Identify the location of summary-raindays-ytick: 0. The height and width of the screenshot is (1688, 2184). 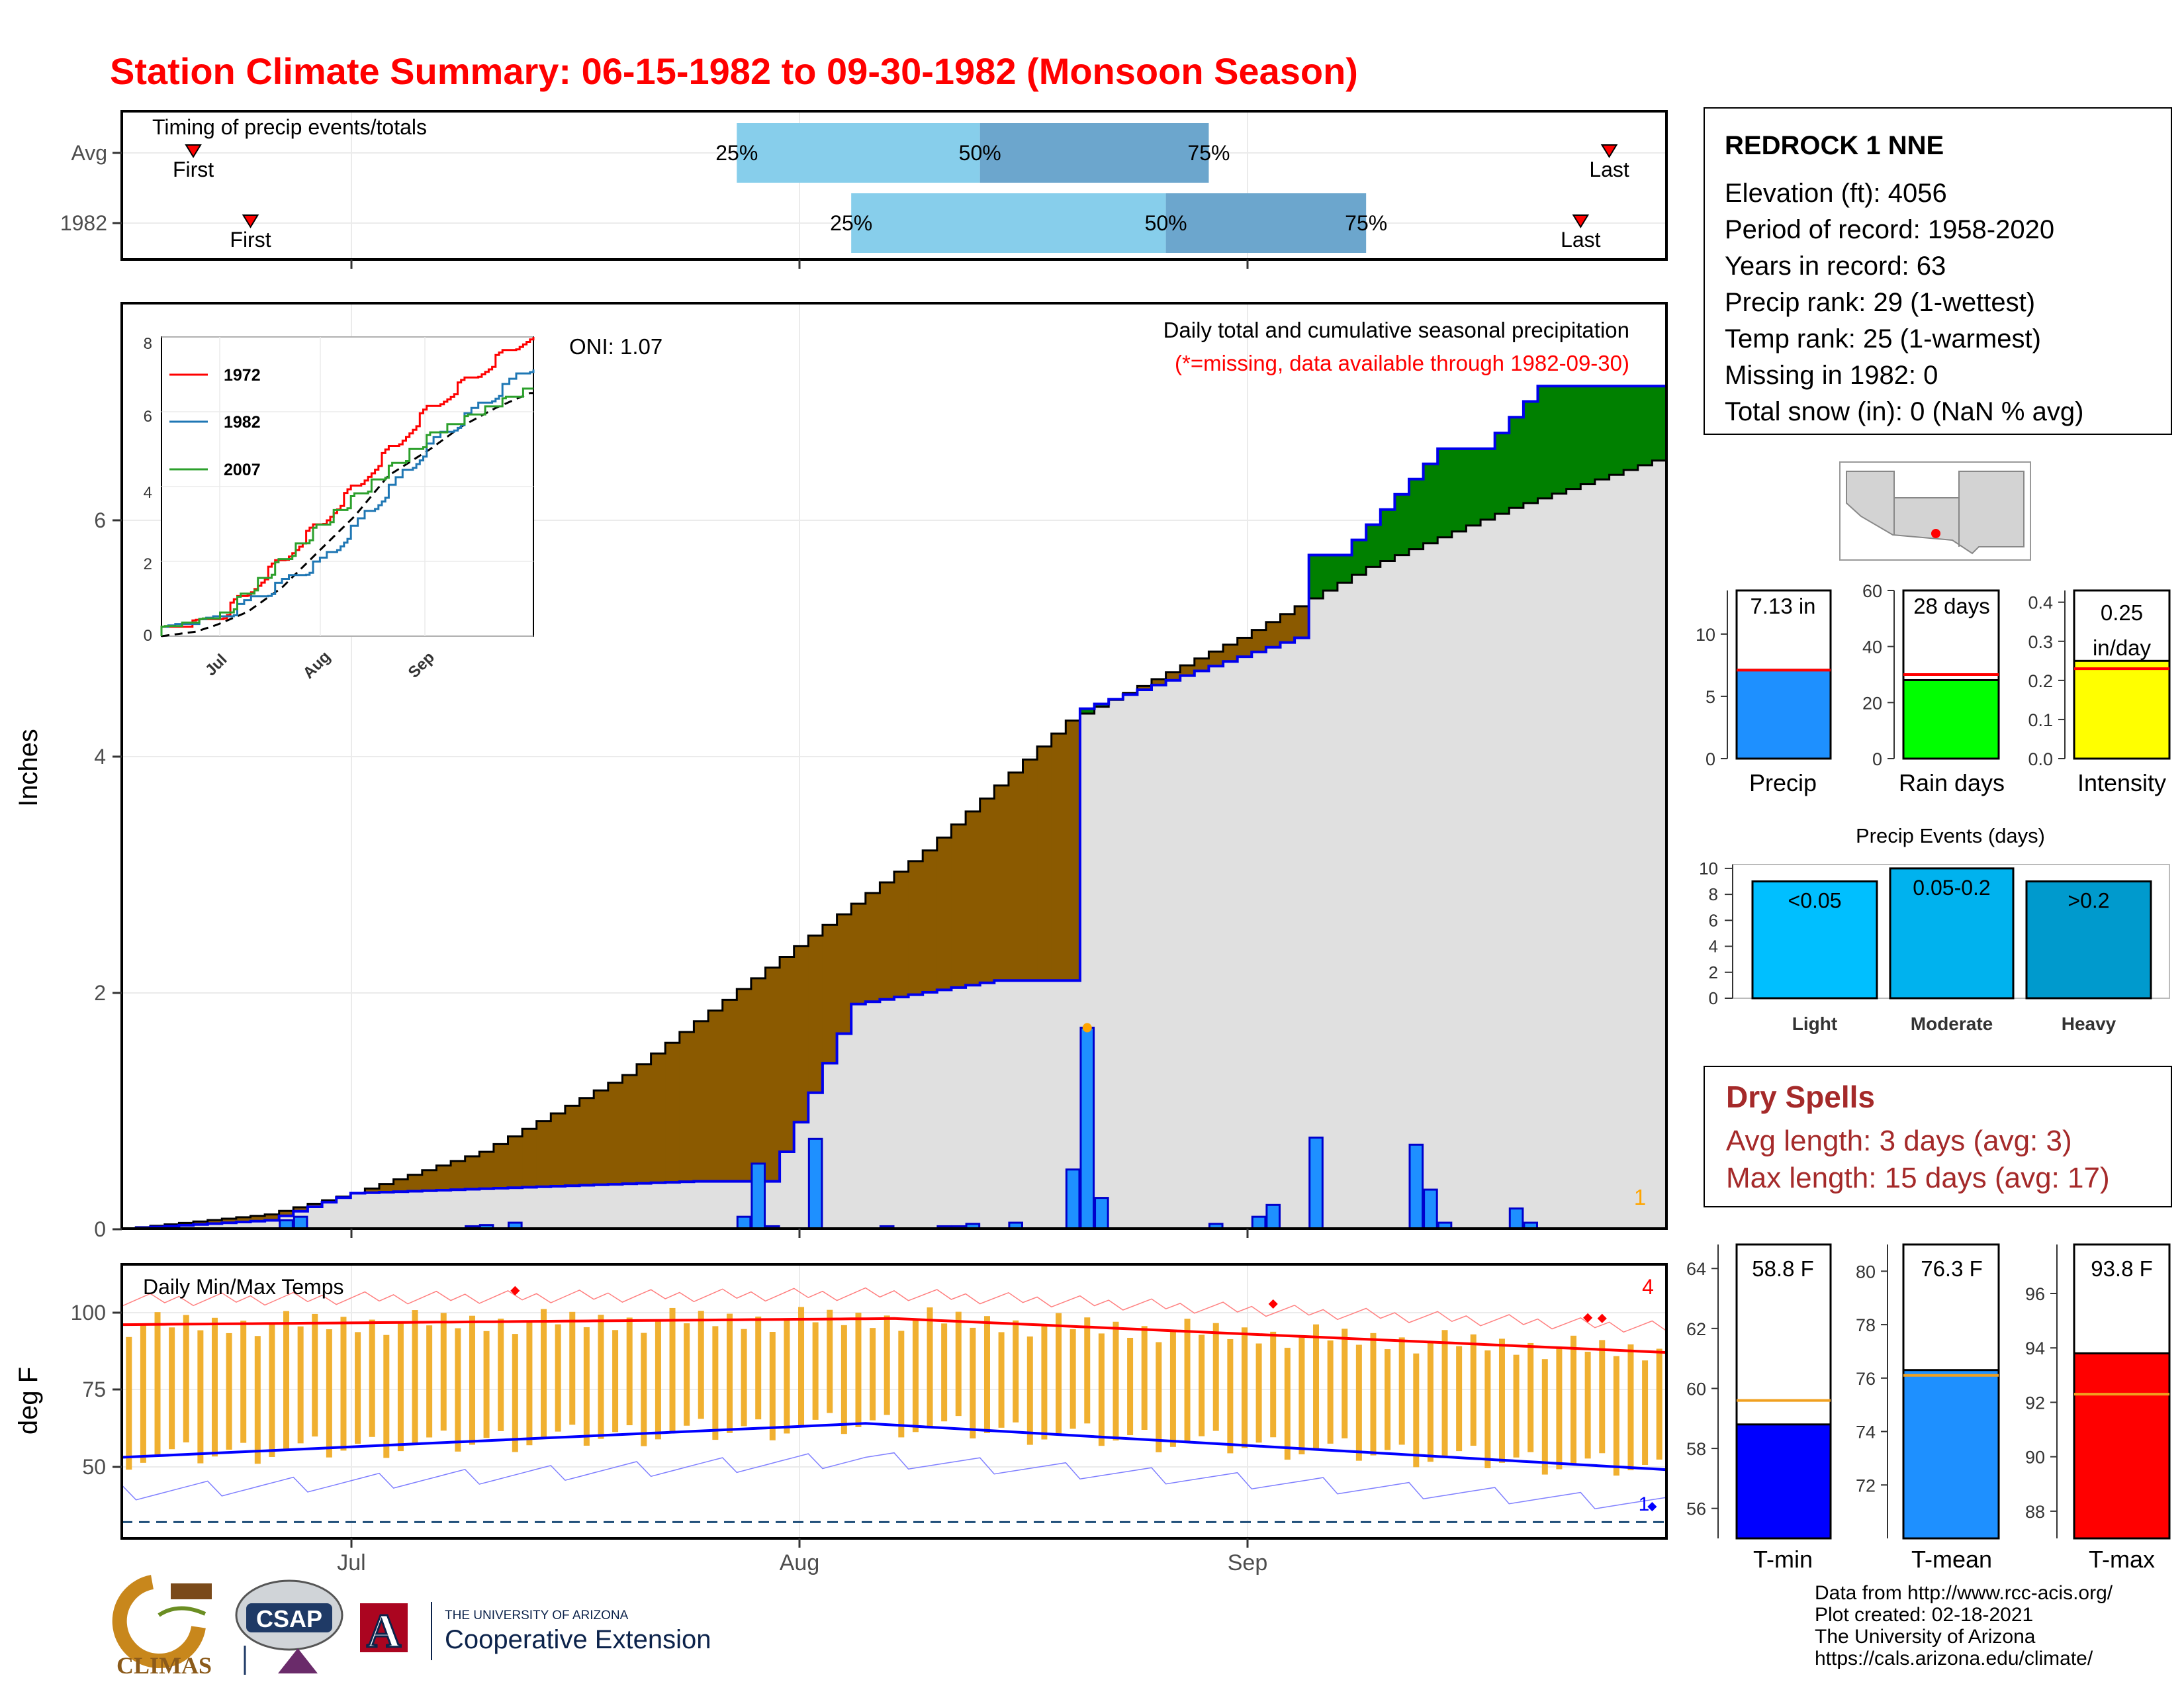
(1877, 759).